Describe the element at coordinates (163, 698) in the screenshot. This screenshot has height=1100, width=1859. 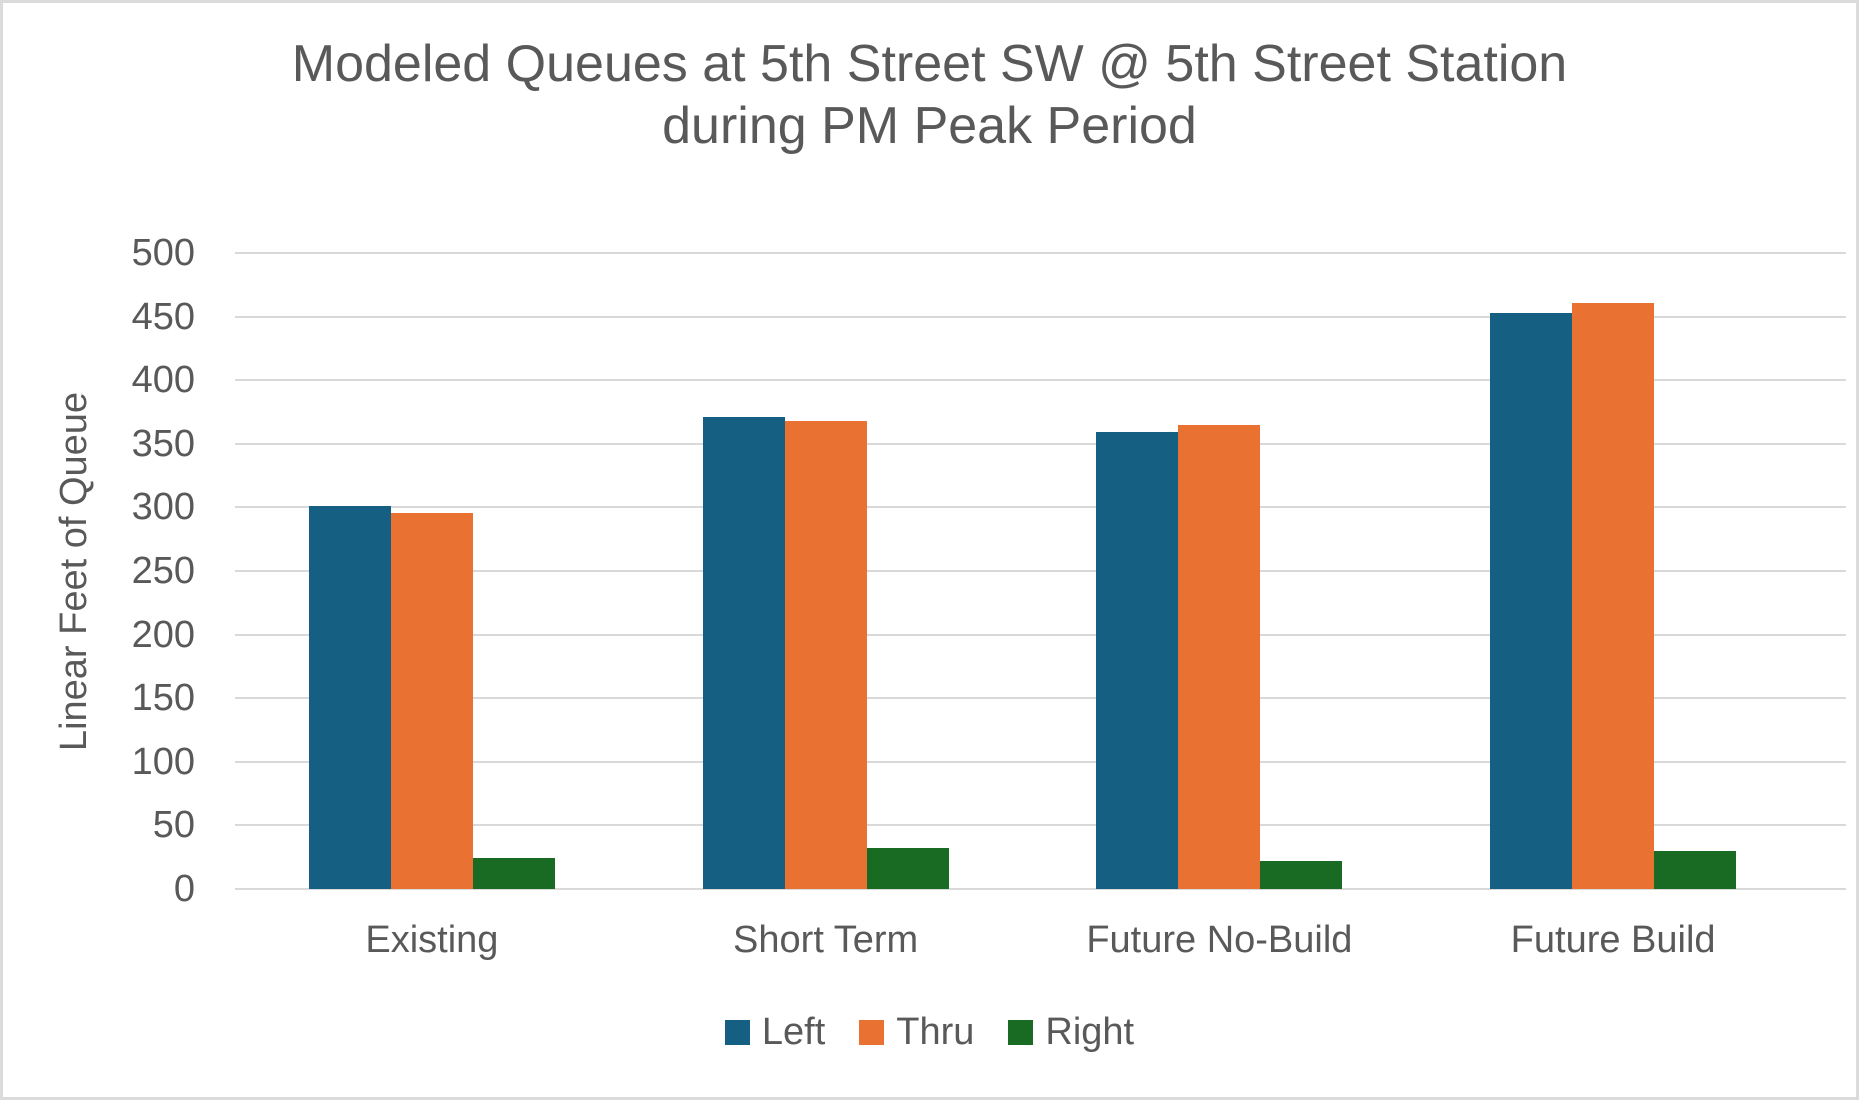
I see `y-tick-label-150: 150` at that location.